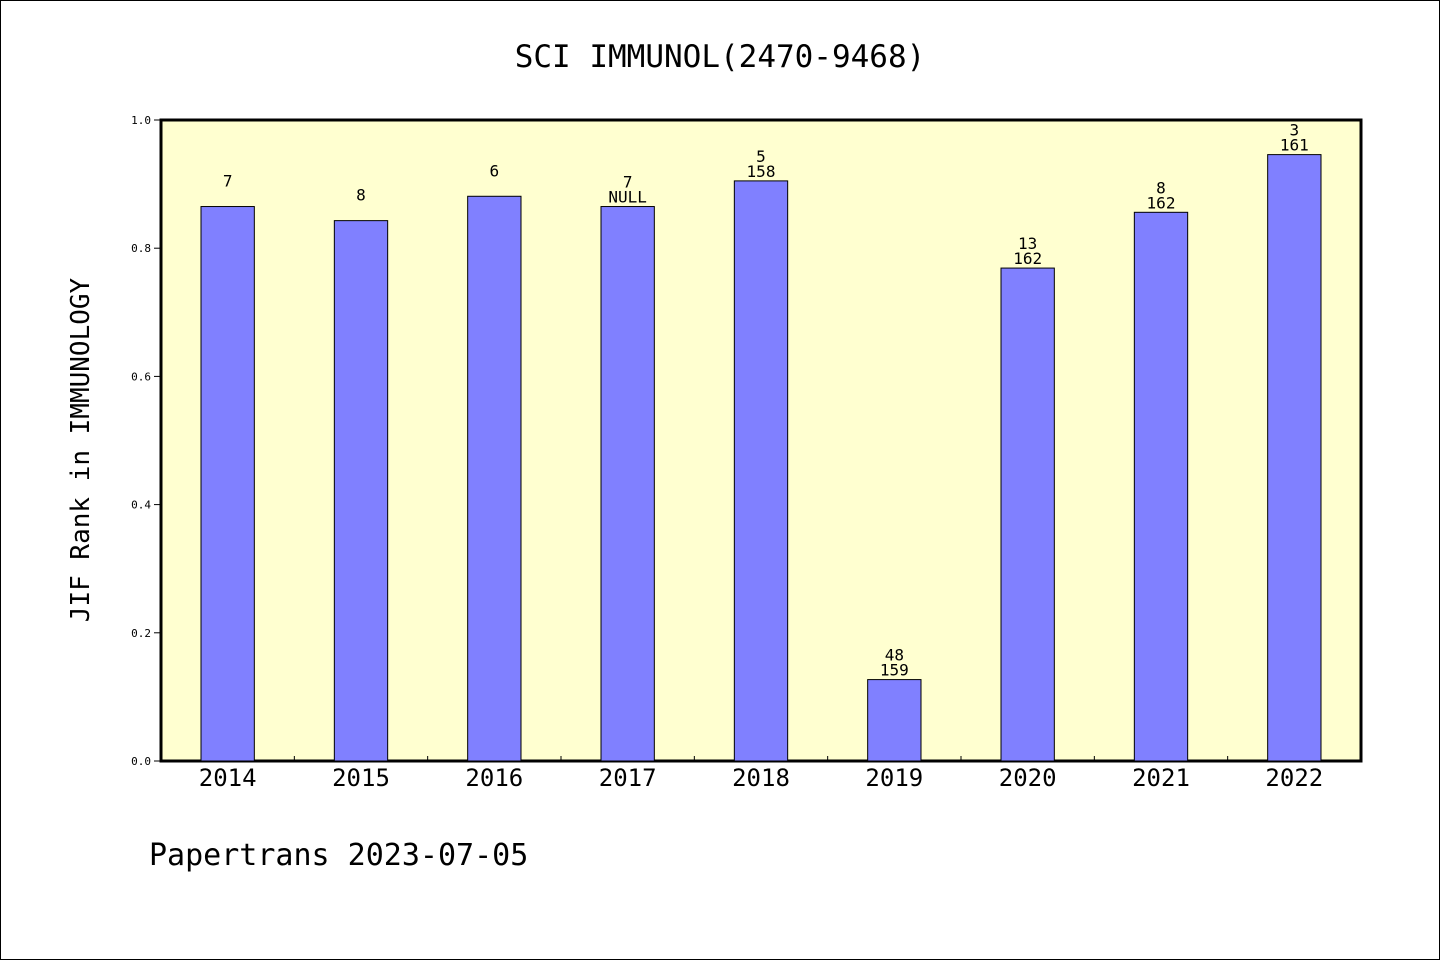 This screenshot has height=964, width=1440. Describe the element at coordinates (1161, 778) in the screenshot. I see `x-tick-label: 2021` at that location.